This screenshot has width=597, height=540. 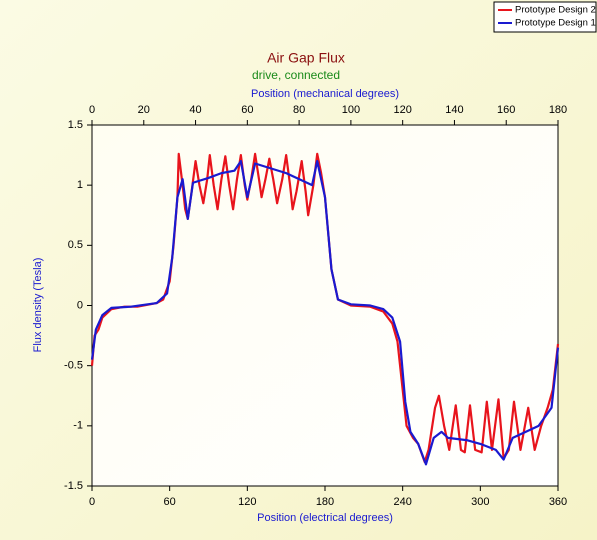 I want to click on legend-label: Prototype Design 2, so click(x=555, y=10).